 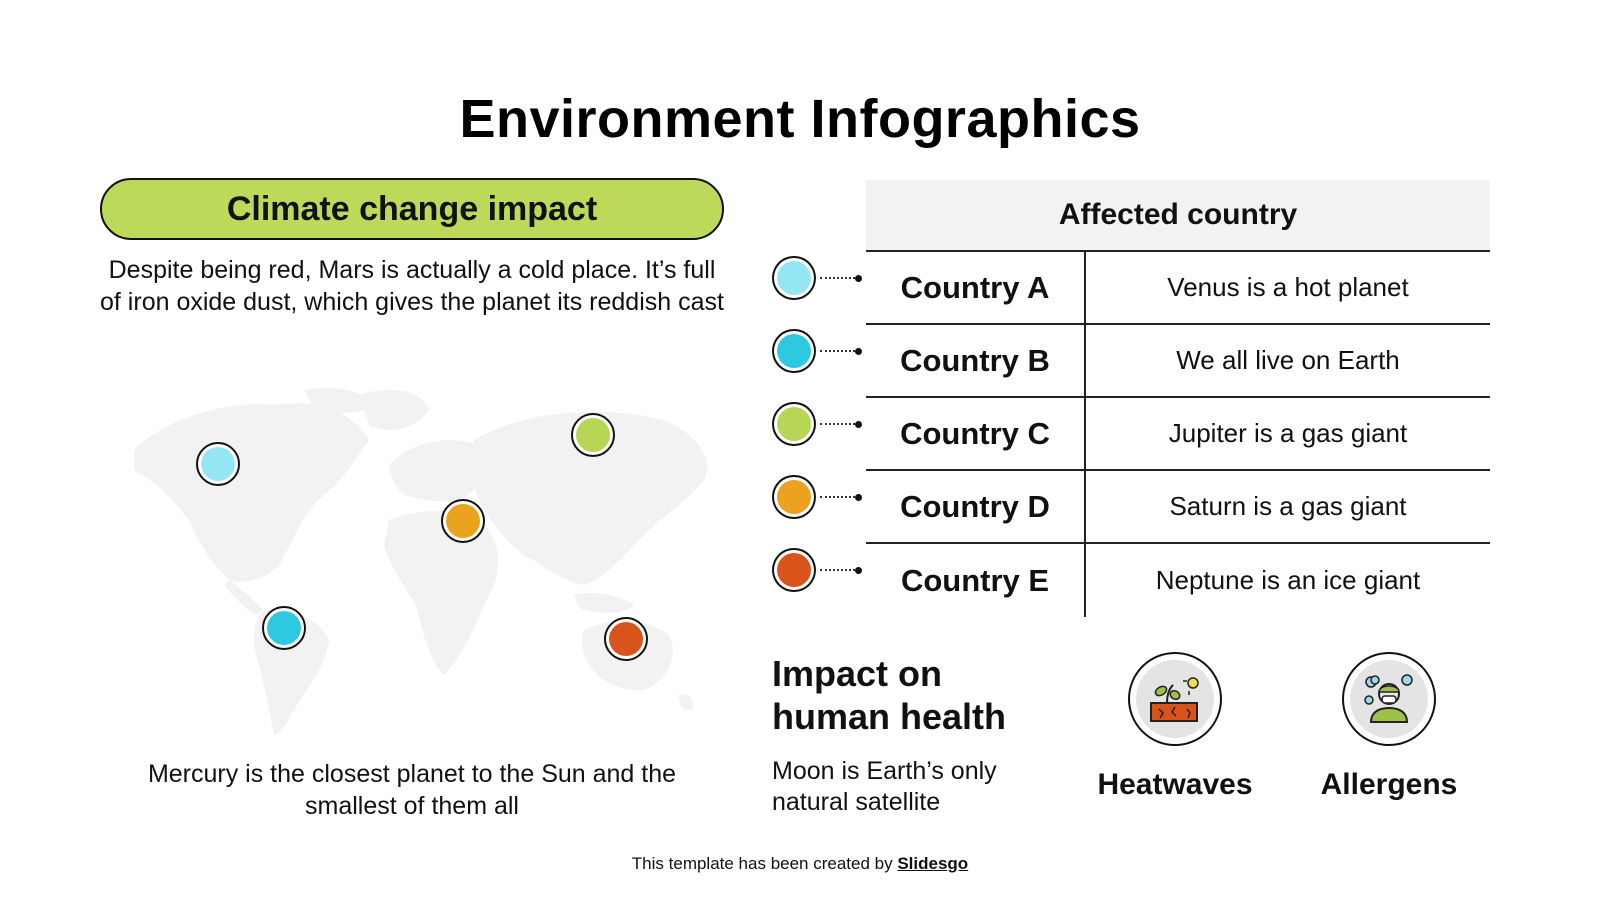 I want to click on country-description: We all live on Earth, so click(x=1288, y=360).